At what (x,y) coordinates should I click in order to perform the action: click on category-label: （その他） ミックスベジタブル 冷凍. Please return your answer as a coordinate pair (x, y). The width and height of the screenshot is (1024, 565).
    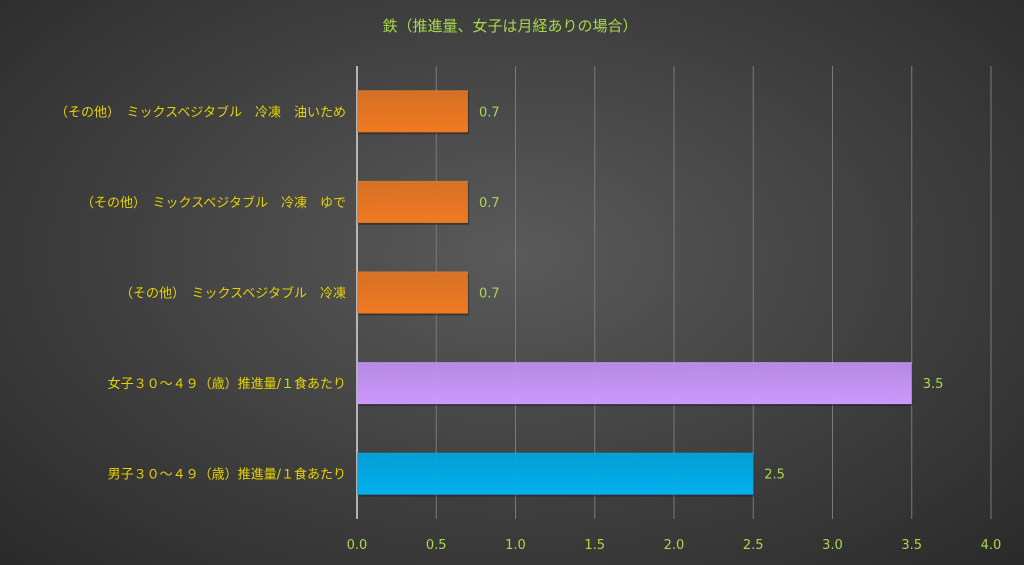
    Looking at the image, I should click on (233, 294).